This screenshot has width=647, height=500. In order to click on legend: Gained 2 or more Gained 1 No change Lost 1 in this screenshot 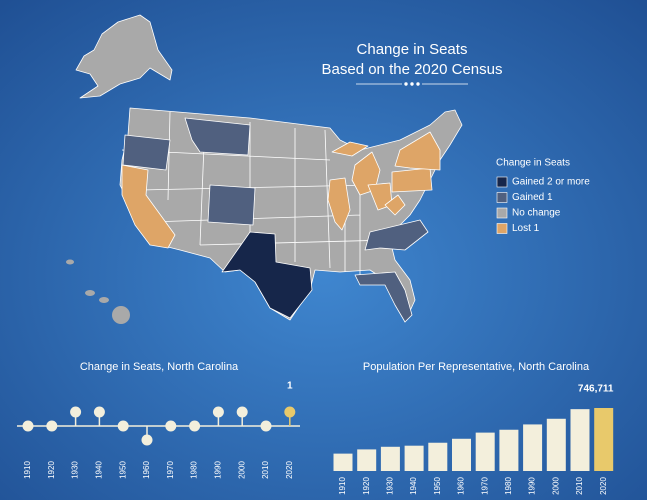, I will do `click(543, 205)`.